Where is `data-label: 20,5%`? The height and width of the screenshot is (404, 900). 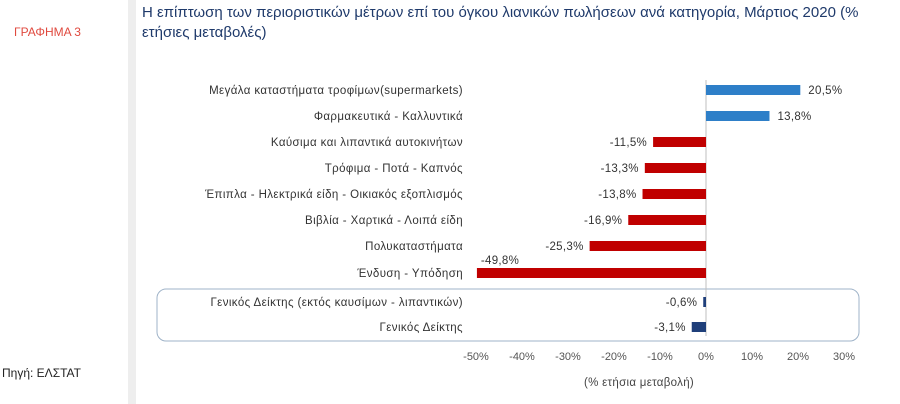 data-label: 20,5% is located at coordinates (825, 91).